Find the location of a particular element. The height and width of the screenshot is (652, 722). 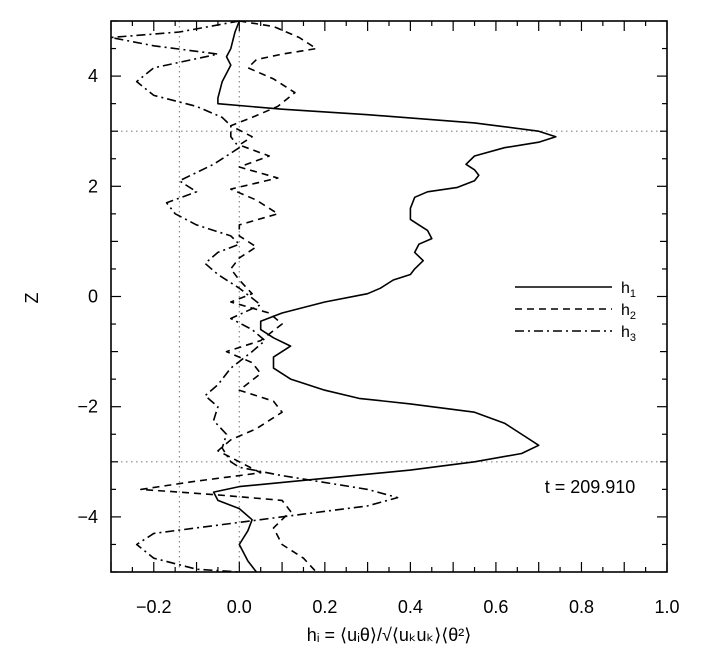

y-axis-label: Z is located at coordinates (32, 298).